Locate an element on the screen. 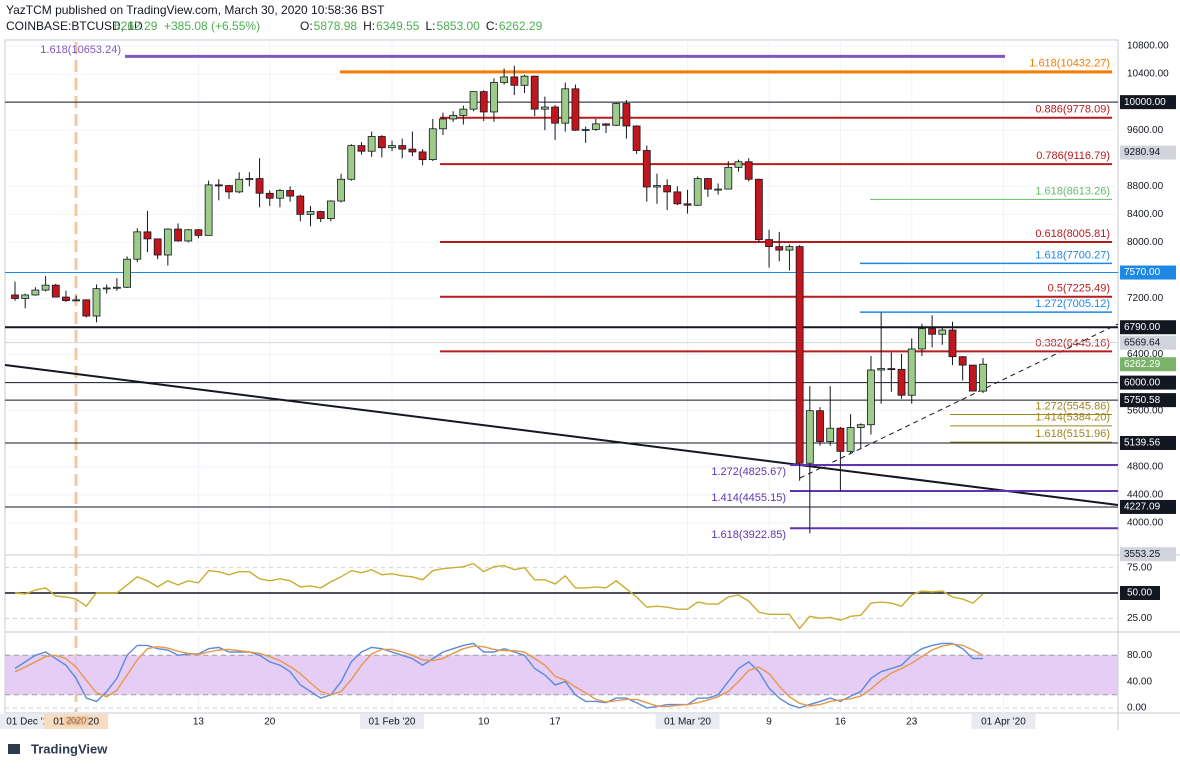 Image resolution: width=1180 pixels, height=773 pixels. x-tick-label: 10 is located at coordinates (484, 722).